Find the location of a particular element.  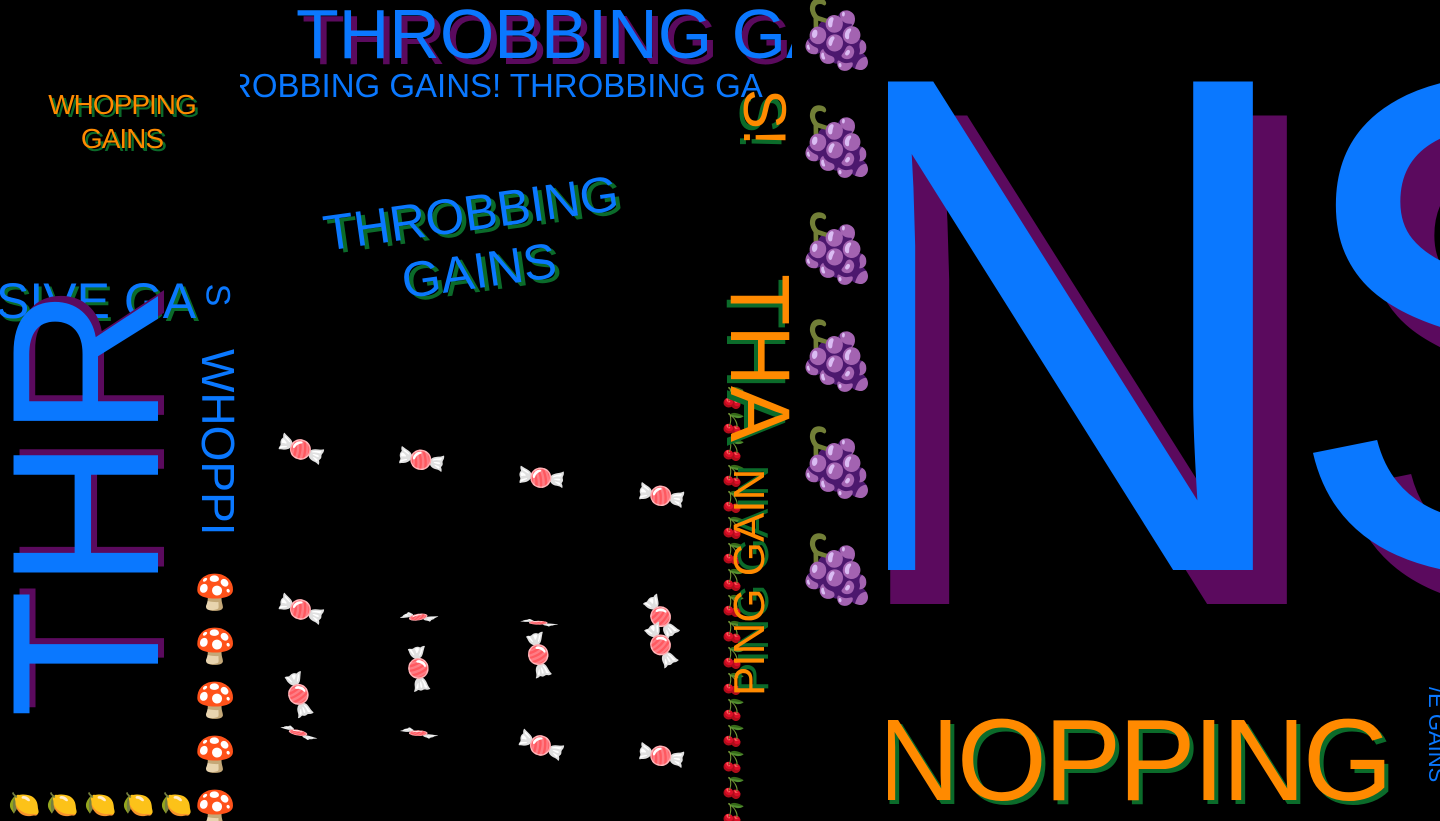

vertical-thr-text: THR is located at coordinates (101, 502).